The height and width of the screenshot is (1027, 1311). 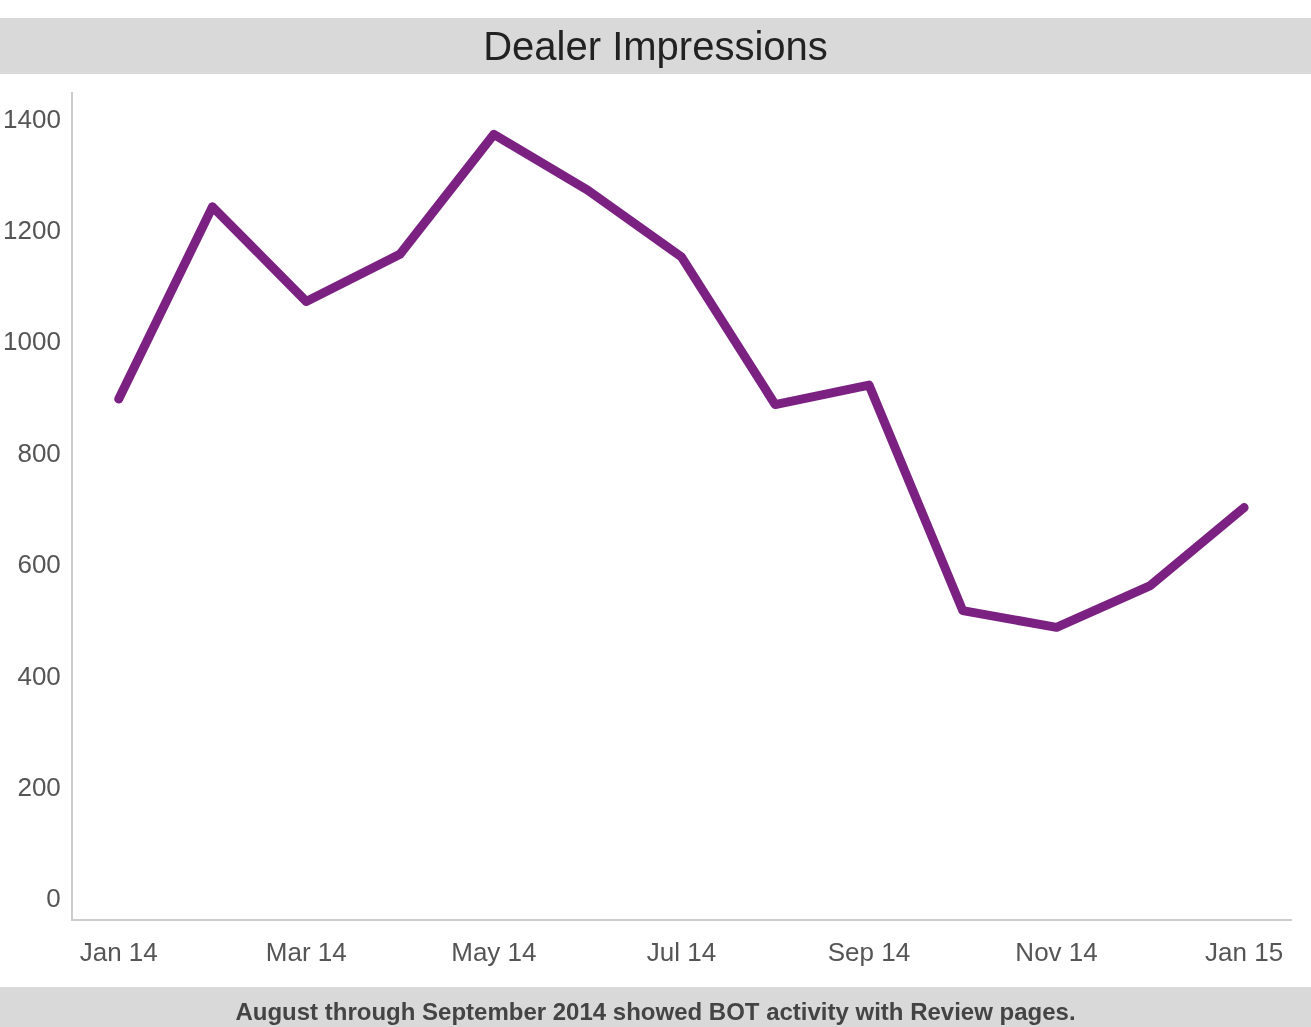 What do you see at coordinates (39, 452) in the screenshot?
I see `y-tick-label: 800` at bounding box center [39, 452].